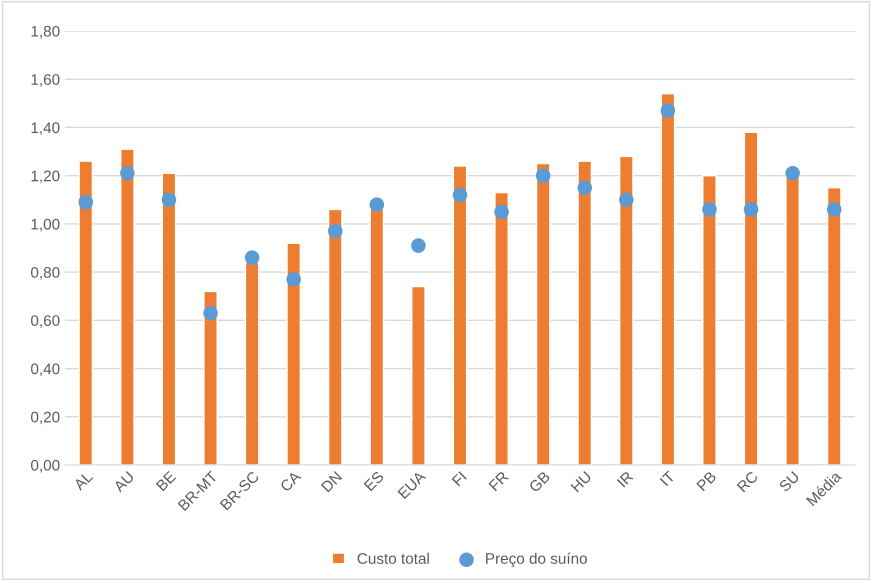 The height and width of the screenshot is (581, 872). What do you see at coordinates (45, 466) in the screenshot?
I see `y-tick-label: 0,00` at bounding box center [45, 466].